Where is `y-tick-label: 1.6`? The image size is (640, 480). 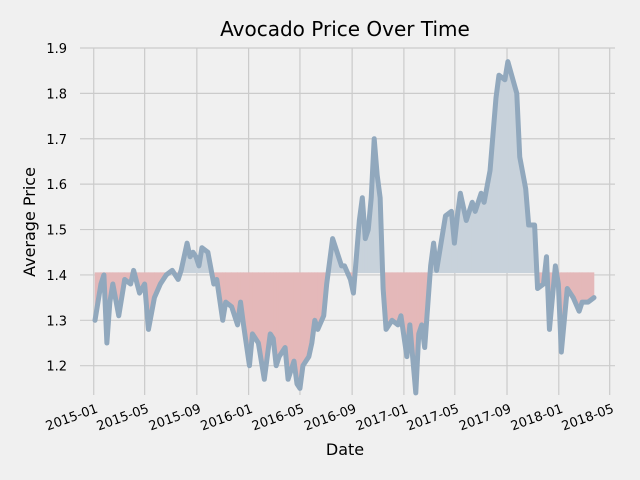 y-tick-label: 1.6 is located at coordinates (56, 185).